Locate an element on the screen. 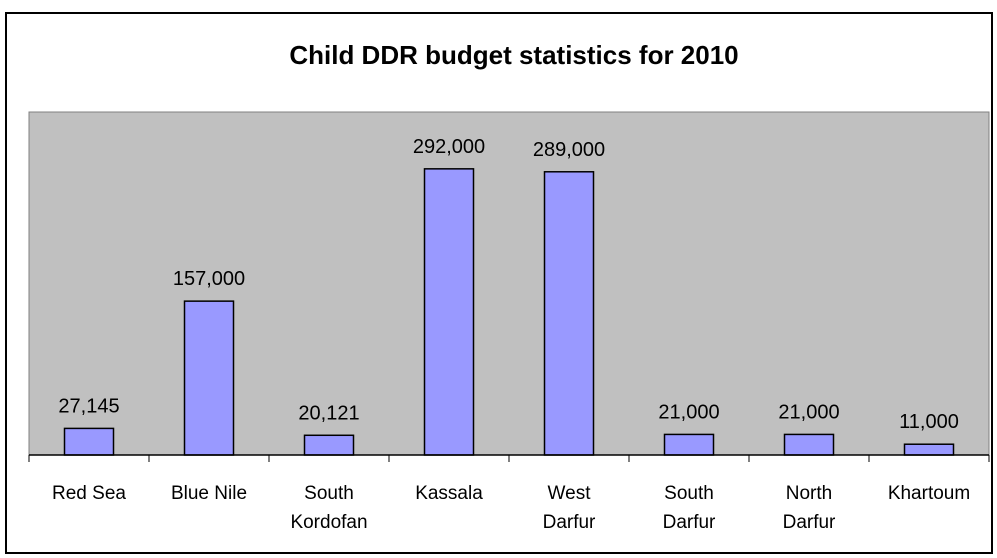 The width and height of the screenshot is (997, 558). chart-title: Child DDR budget statistics for 2010 is located at coordinates (513, 55).